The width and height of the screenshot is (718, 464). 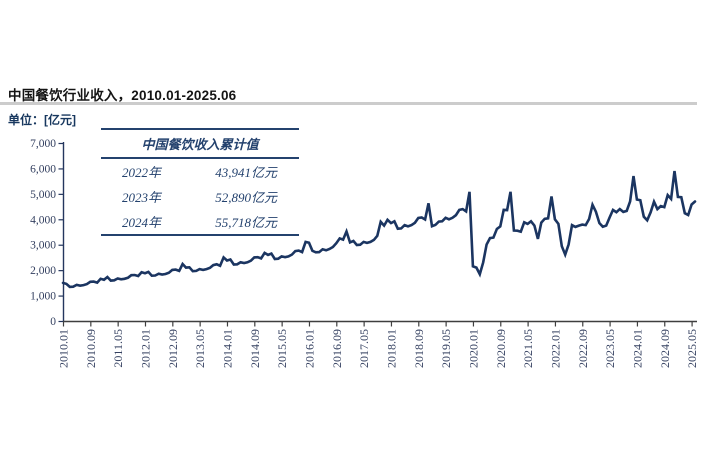 I want to click on x-tick-label: 2012.09, so click(x=173, y=348).